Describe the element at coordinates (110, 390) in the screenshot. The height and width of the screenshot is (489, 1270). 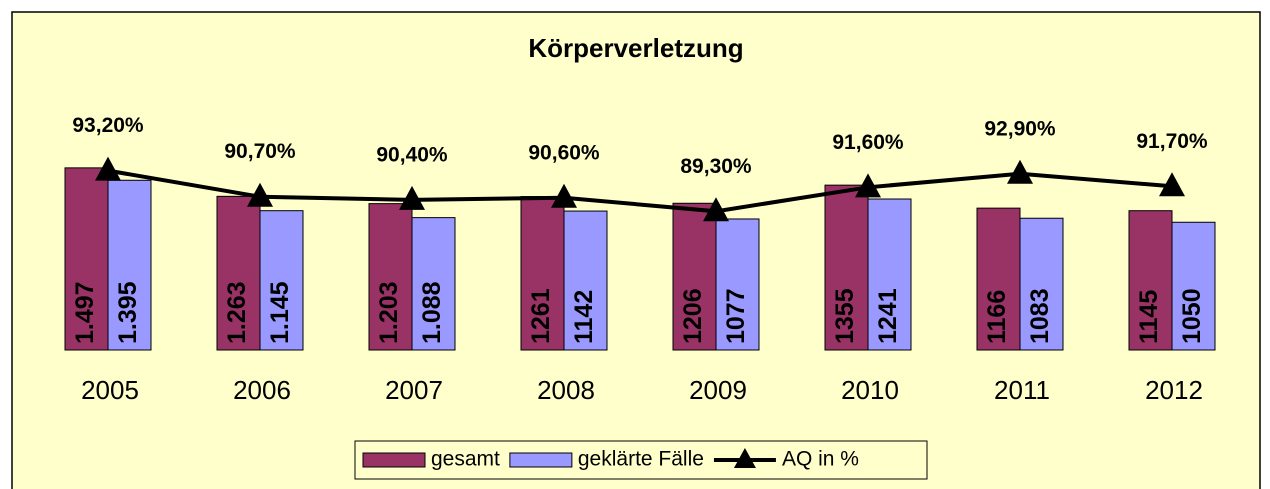
I see `x-tick-label: 2005` at that location.